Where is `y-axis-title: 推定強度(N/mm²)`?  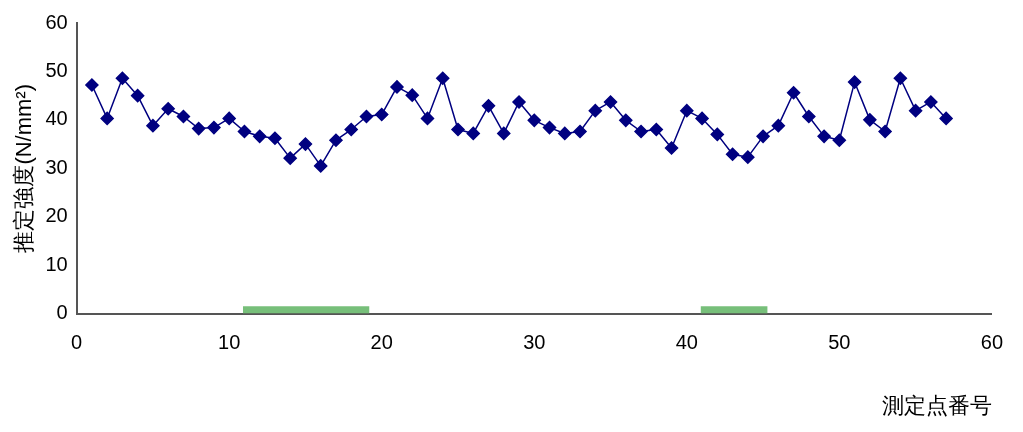
y-axis-title: 推定強度(N/mm²) is located at coordinates (24, 168).